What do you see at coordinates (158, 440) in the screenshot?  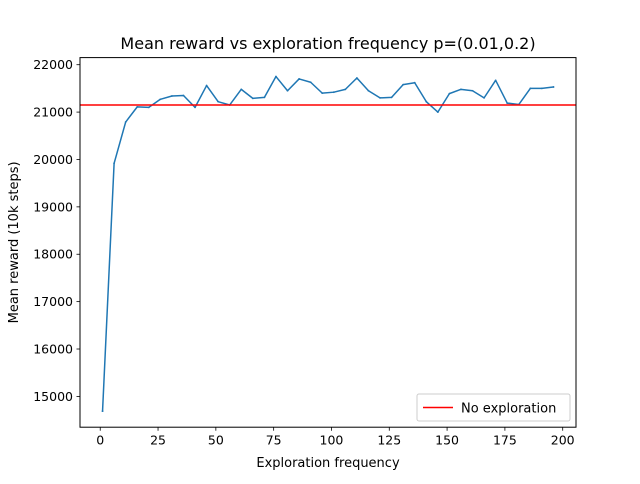 I see `x-tick-label: 25` at bounding box center [158, 440].